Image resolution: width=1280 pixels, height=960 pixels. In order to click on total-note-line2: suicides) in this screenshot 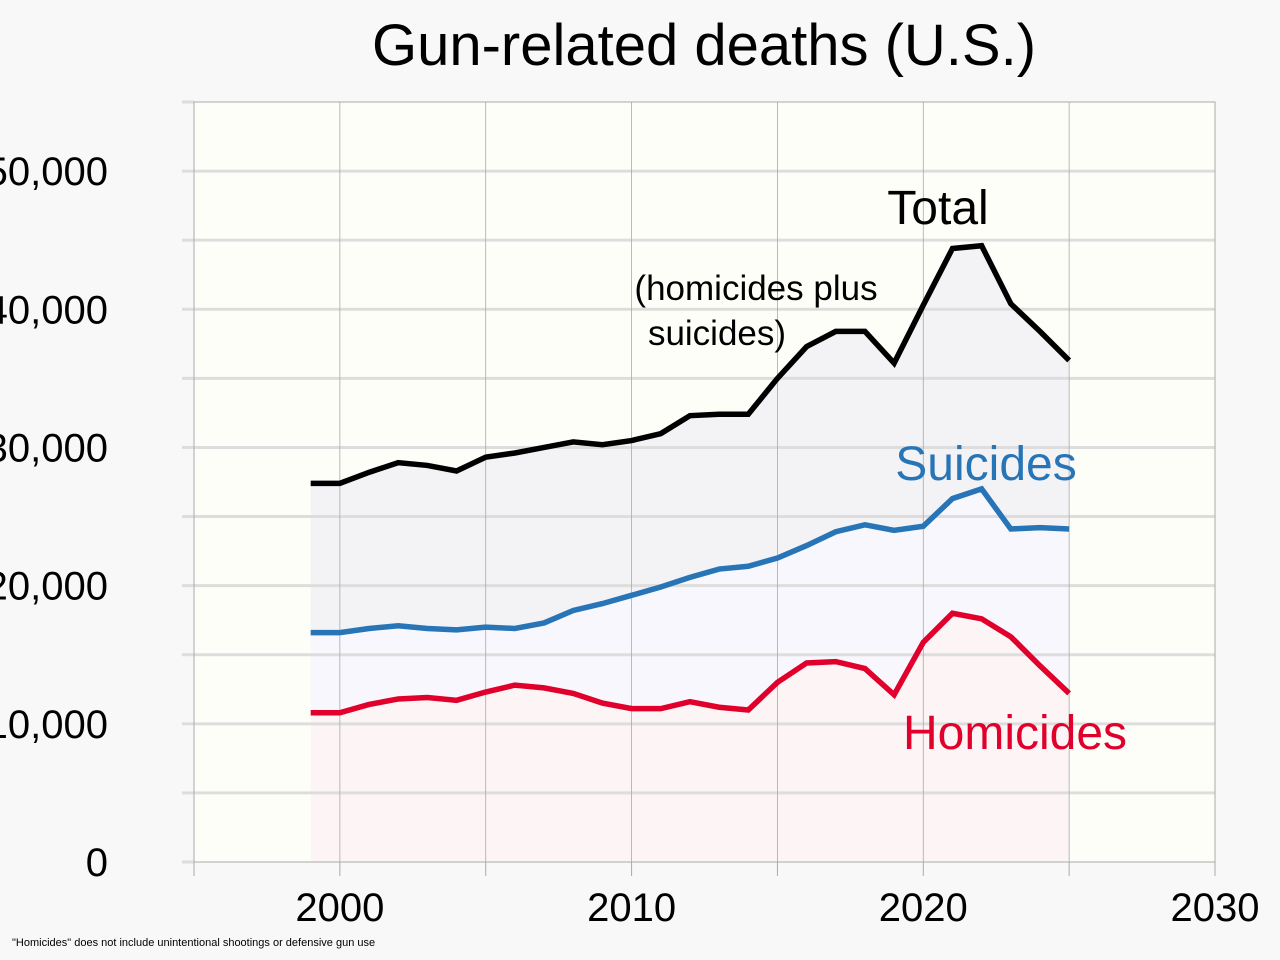, I will do `click(717, 333)`.